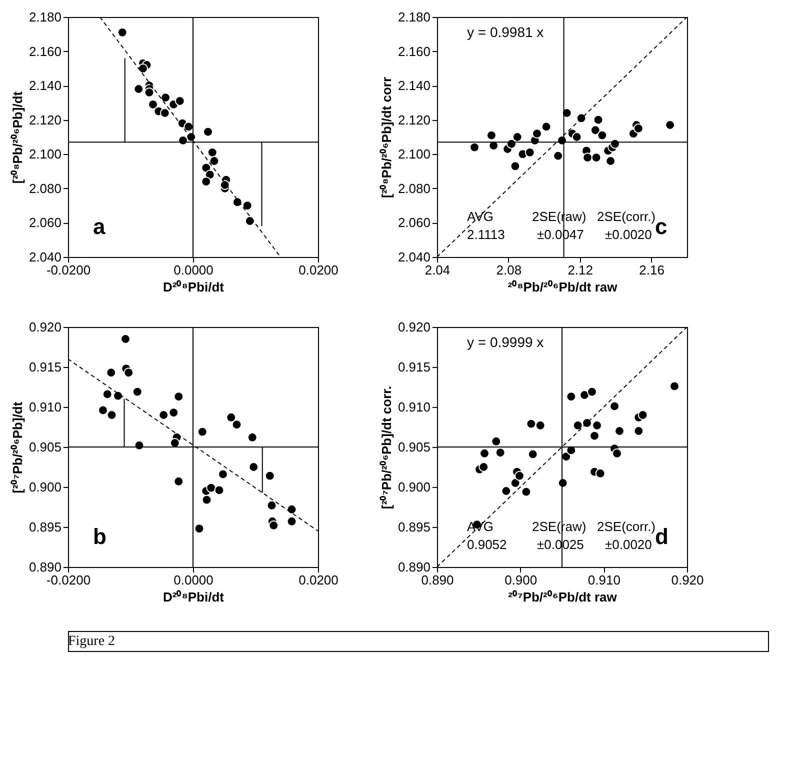 The height and width of the screenshot is (769, 809). Describe the element at coordinates (486, 234) in the screenshot. I see `annotation: 2.1113` at that location.